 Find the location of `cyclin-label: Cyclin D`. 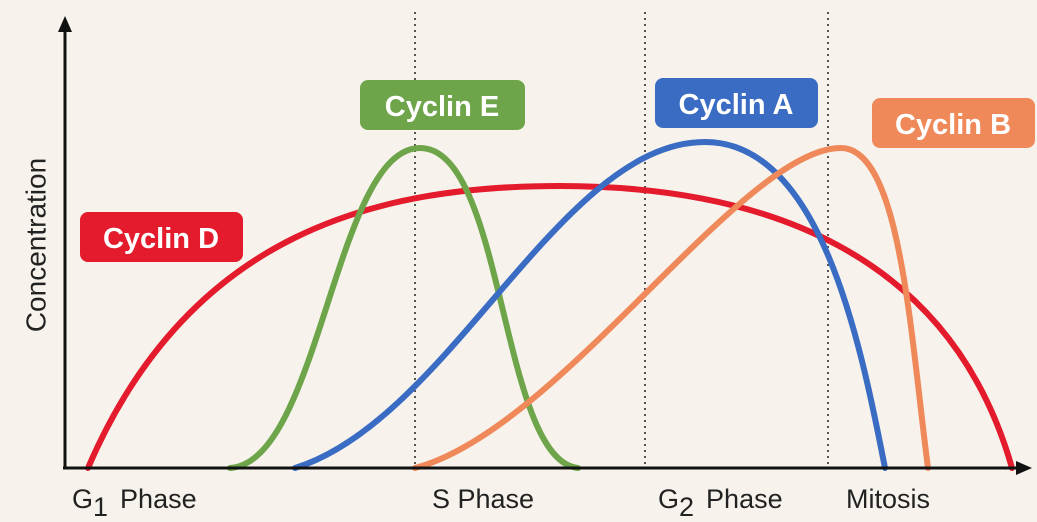

cyclin-label: Cyclin D is located at coordinates (161, 239).